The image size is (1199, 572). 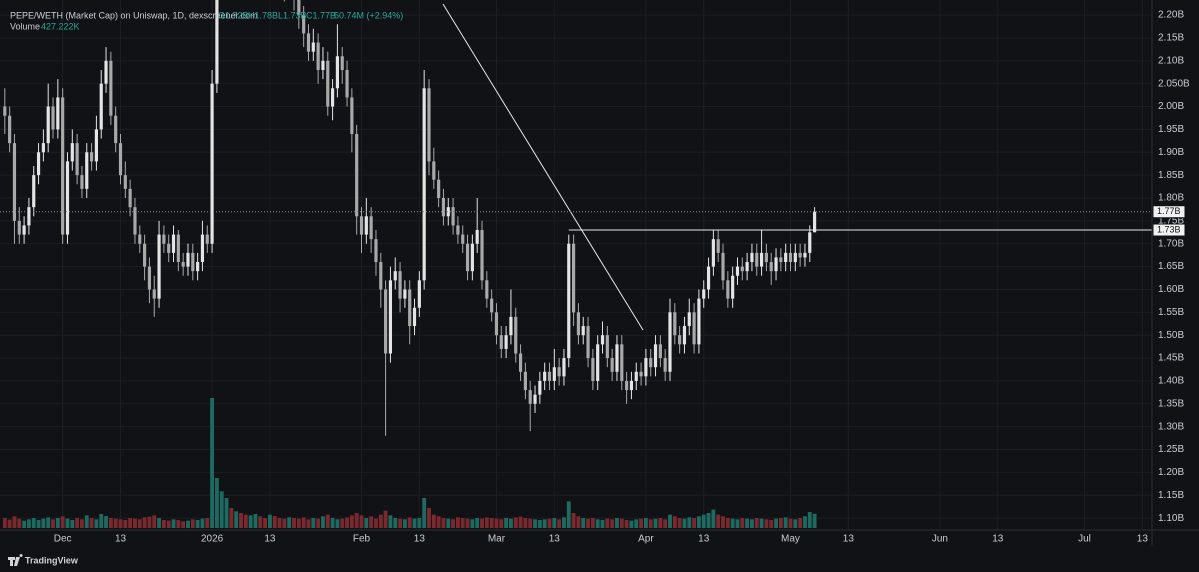 I want to click on brand-logo, so click(x=15, y=560).